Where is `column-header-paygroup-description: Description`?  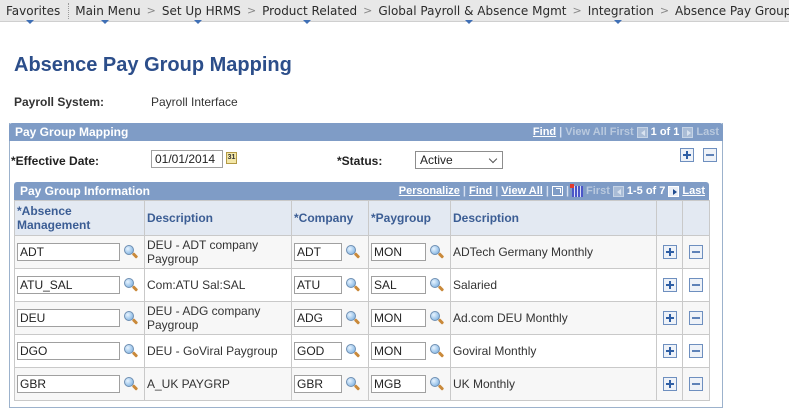 column-header-paygroup-description: Description is located at coordinates (553, 218).